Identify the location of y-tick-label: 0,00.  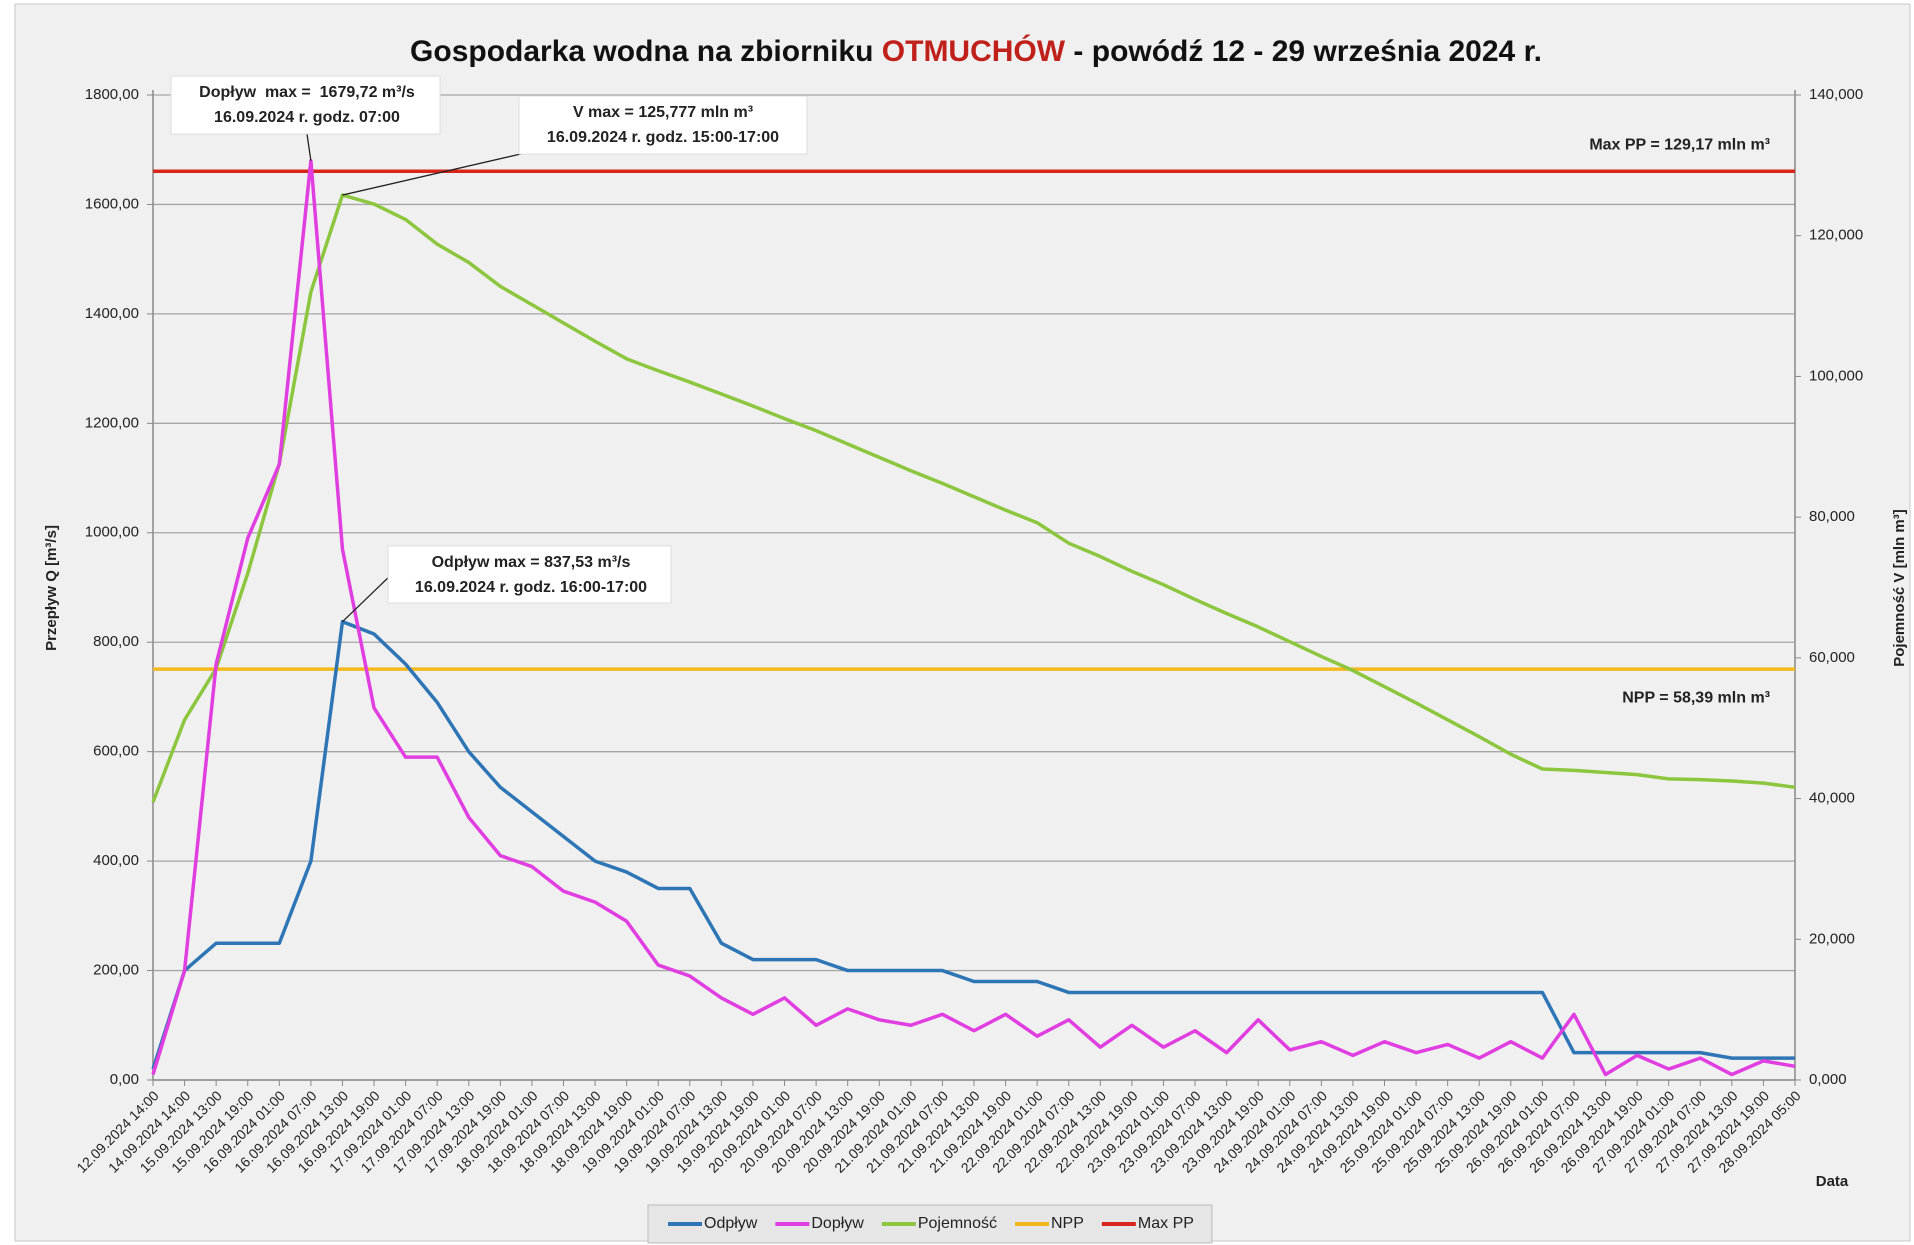
(124, 1079).